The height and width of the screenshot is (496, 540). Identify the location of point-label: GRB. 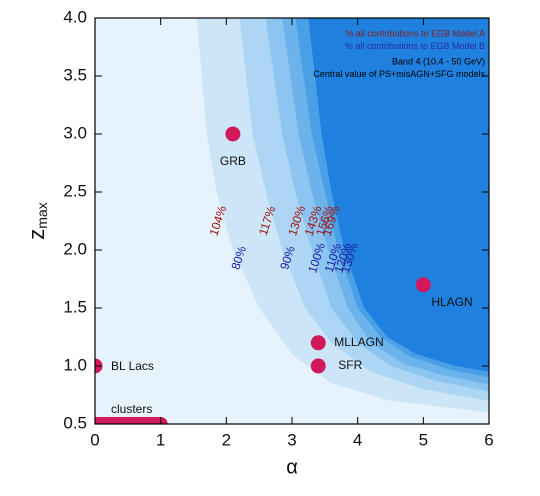
(233, 161).